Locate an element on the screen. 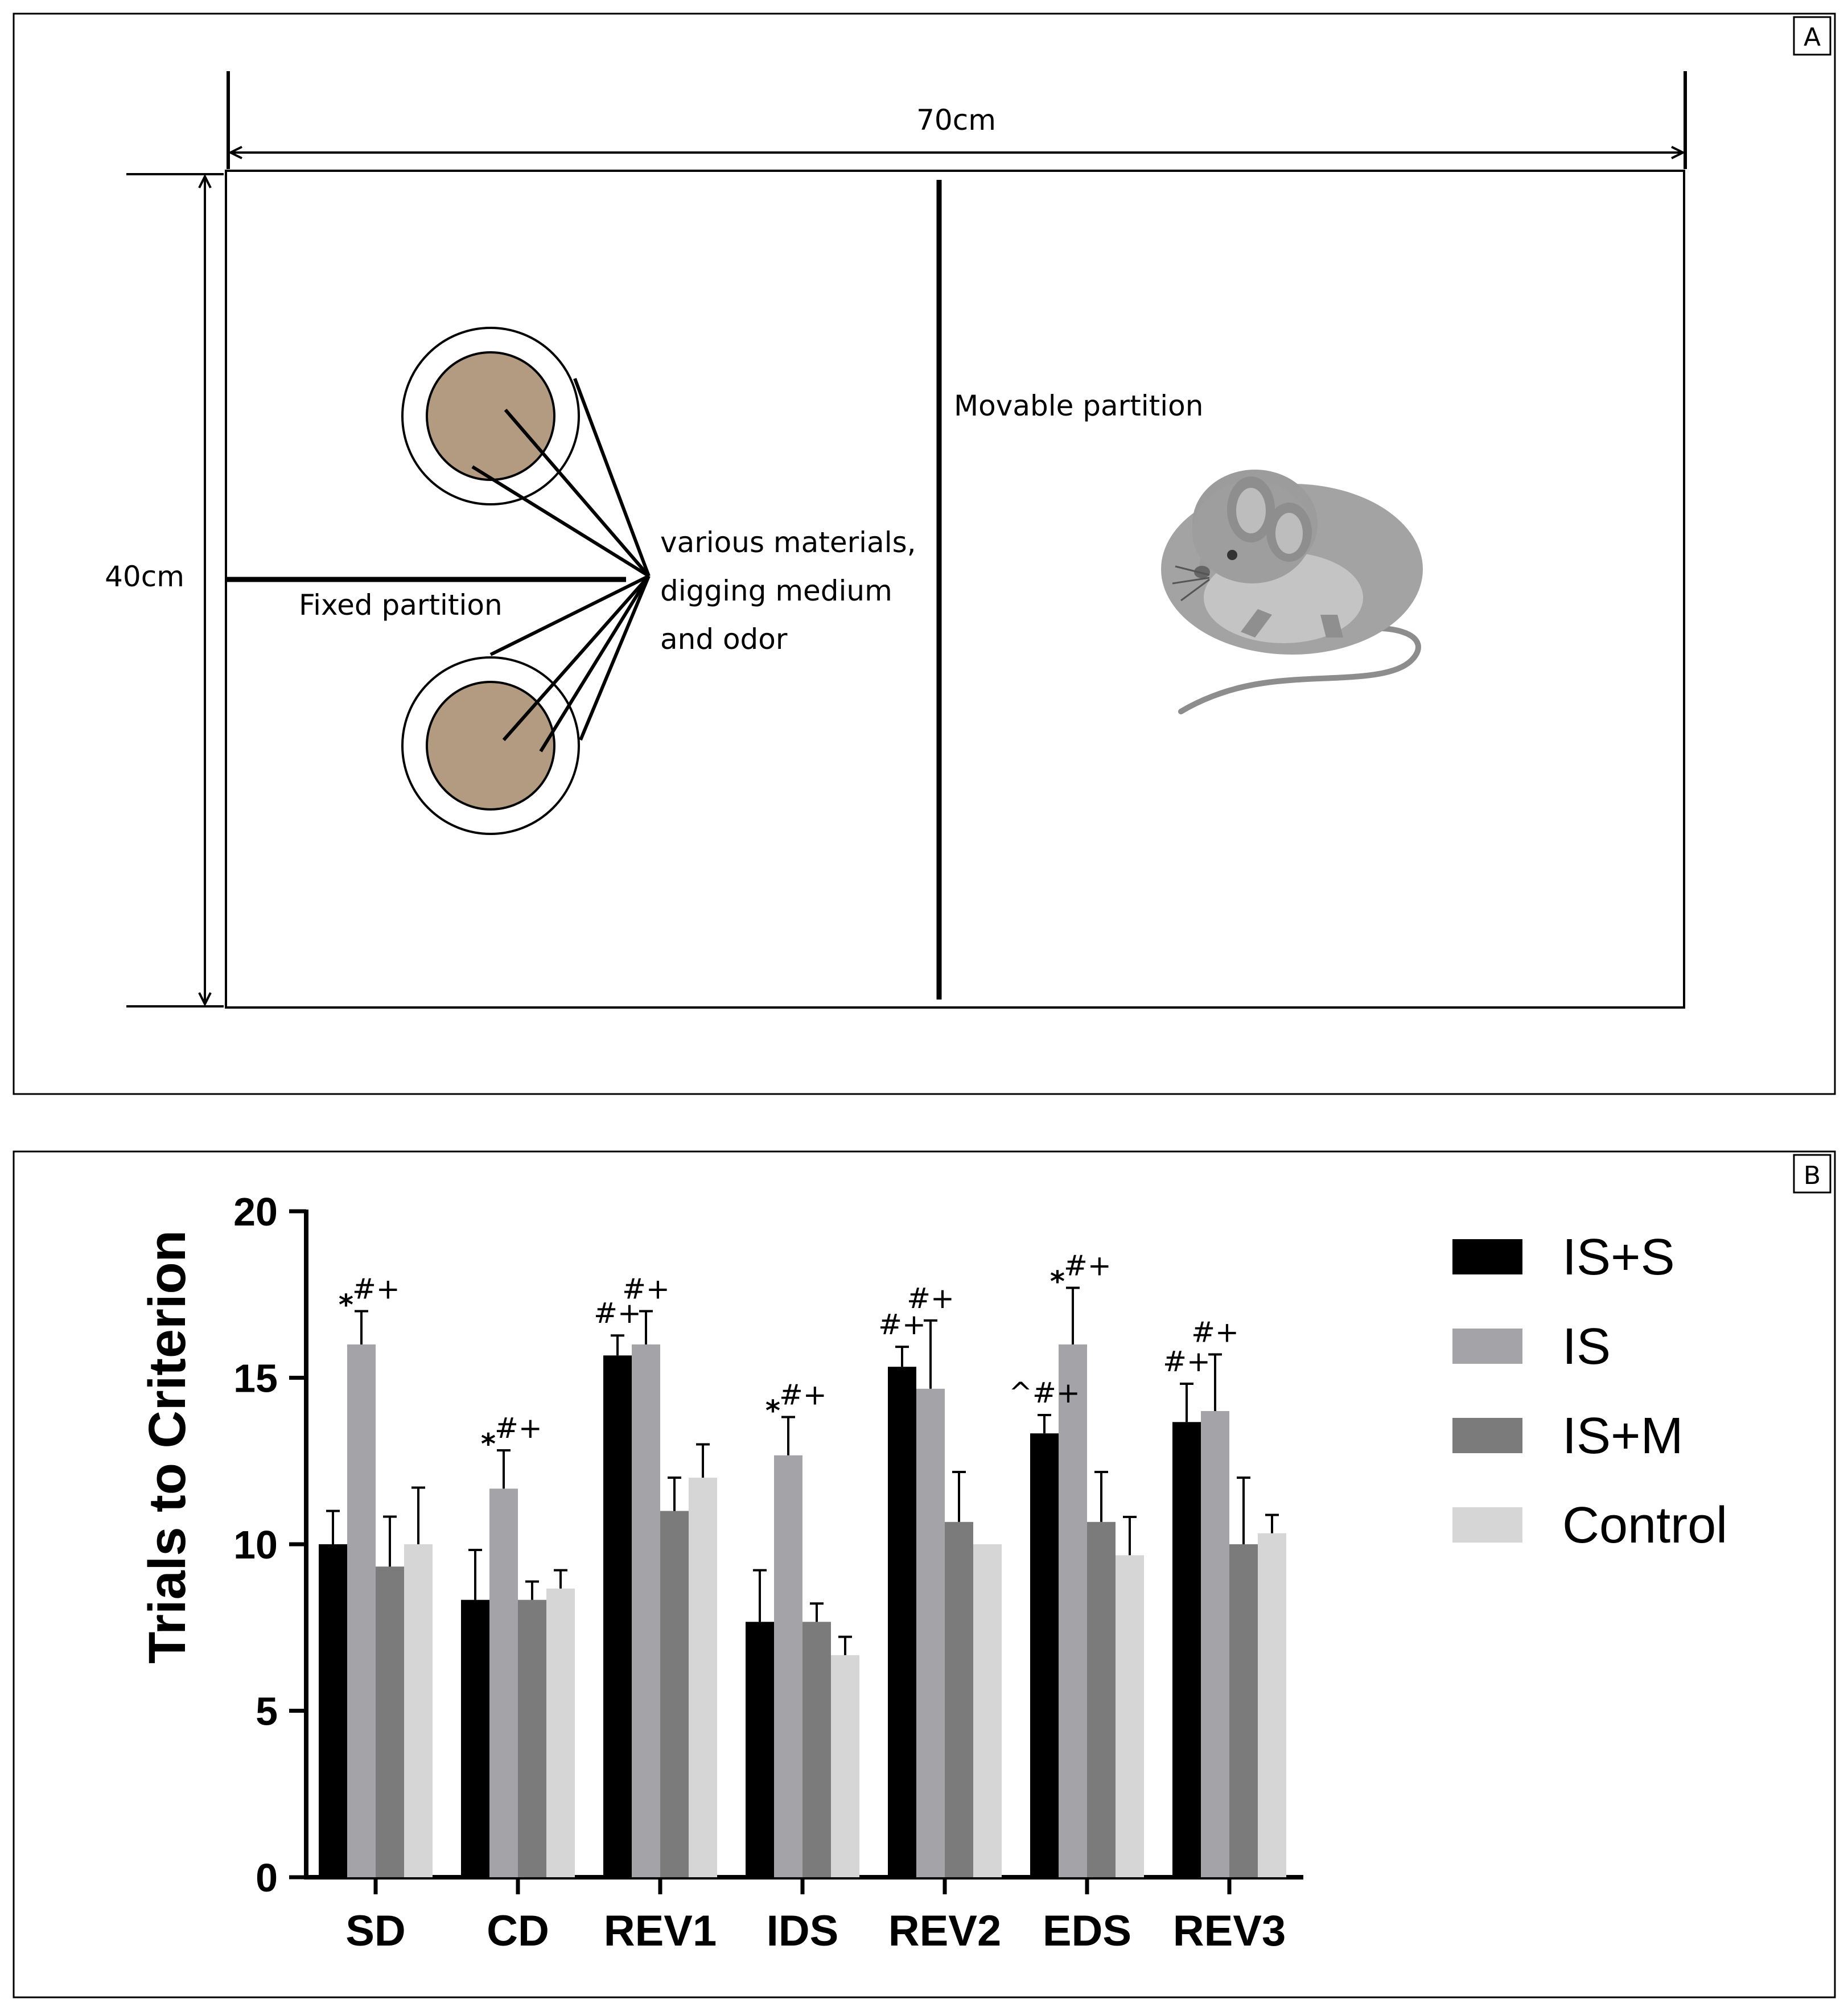 The height and width of the screenshot is (2011, 1848). y-tick-label: 15 is located at coordinates (255, 1378).